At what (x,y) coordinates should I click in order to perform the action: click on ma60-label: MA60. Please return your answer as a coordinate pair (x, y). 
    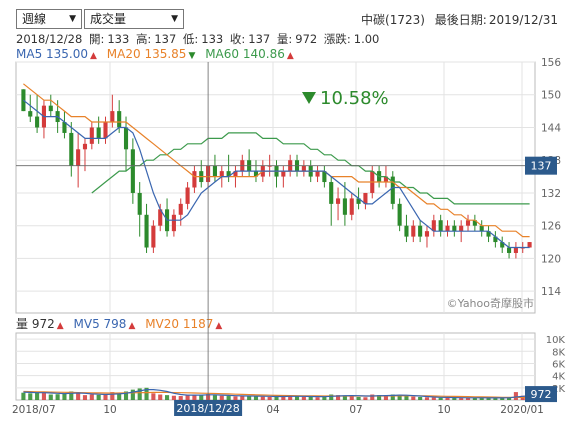
    Looking at the image, I should click on (222, 54).